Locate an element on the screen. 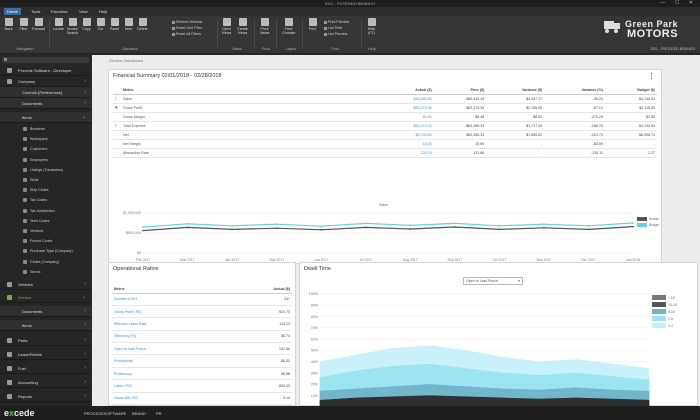 The width and height of the screenshot is (700, 420). window-controls: — ☐ ✕ is located at coordinates (678, 3).